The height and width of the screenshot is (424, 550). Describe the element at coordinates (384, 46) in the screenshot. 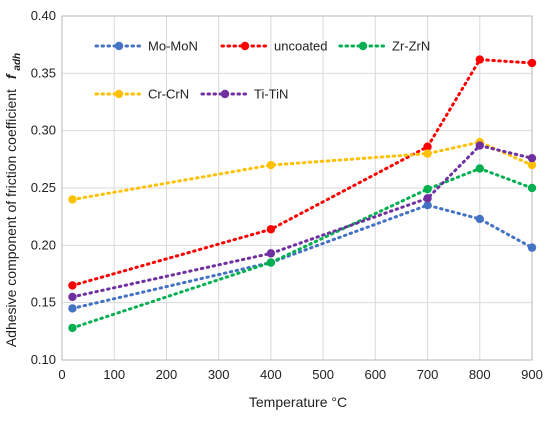

I see `legend-item-zr-zrn: Zr-ZrN` at that location.